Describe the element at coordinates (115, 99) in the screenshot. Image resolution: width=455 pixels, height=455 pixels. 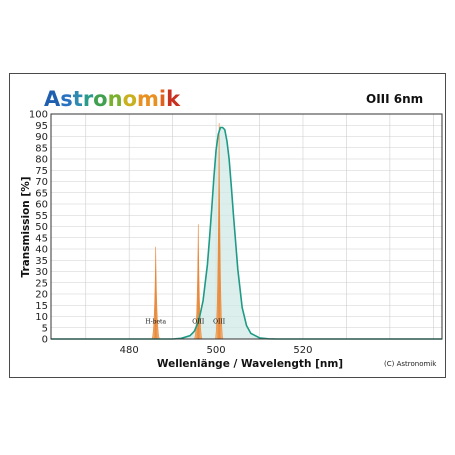
I see `brand-letter: n` at that location.